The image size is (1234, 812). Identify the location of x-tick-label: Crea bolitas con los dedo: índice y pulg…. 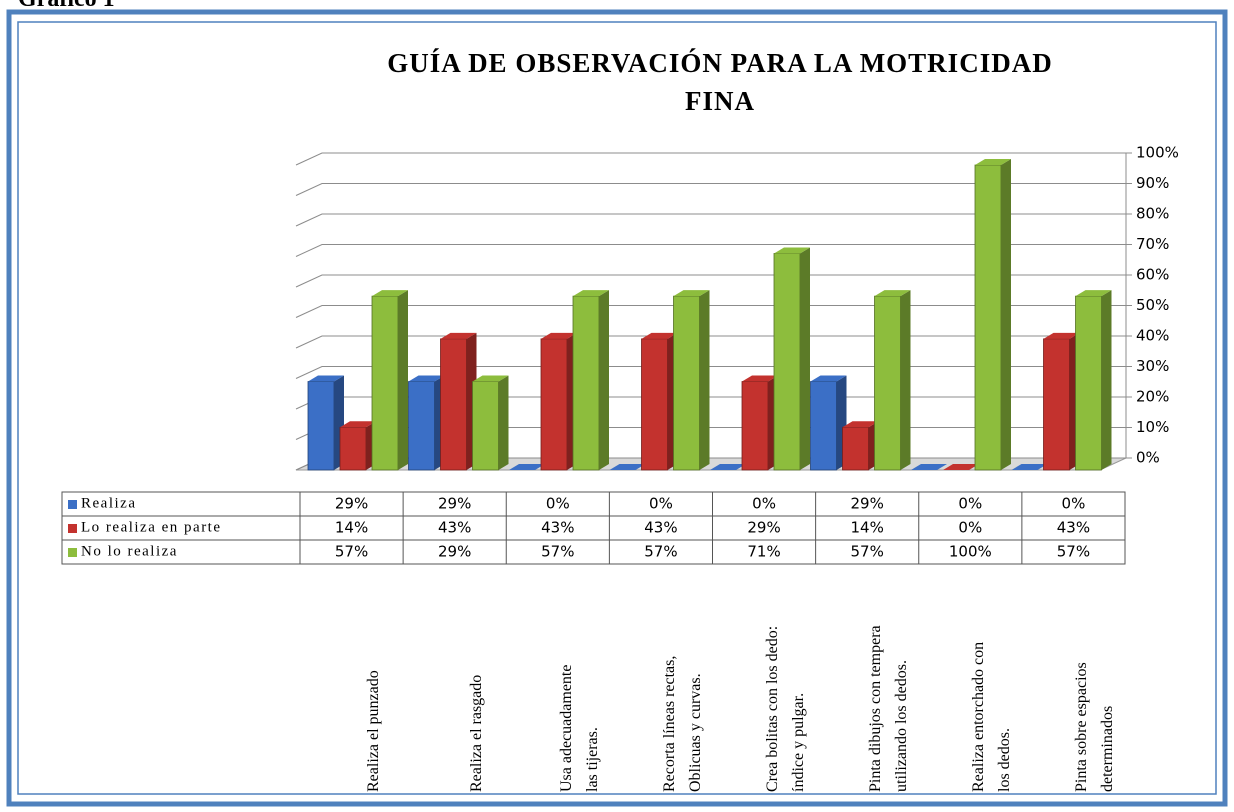
(786, 708).